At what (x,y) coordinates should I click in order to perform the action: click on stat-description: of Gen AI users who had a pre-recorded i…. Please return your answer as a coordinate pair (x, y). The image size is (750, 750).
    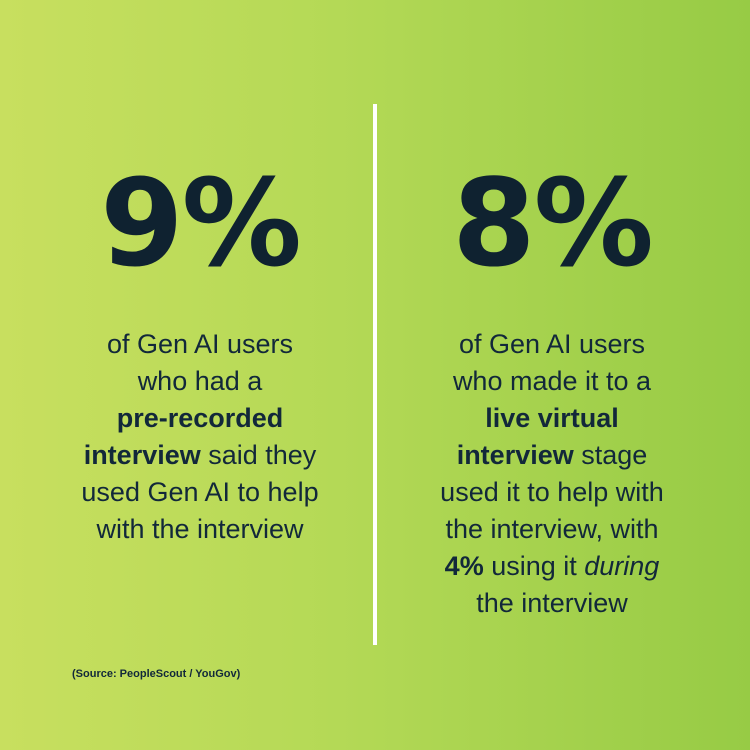
    Looking at the image, I should click on (200, 437).